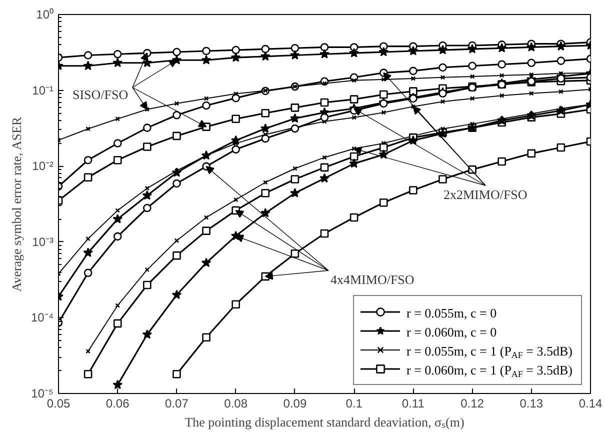  What do you see at coordinates (590, 403) in the screenshot?
I see `x-tick-label: 0.14` at bounding box center [590, 403].